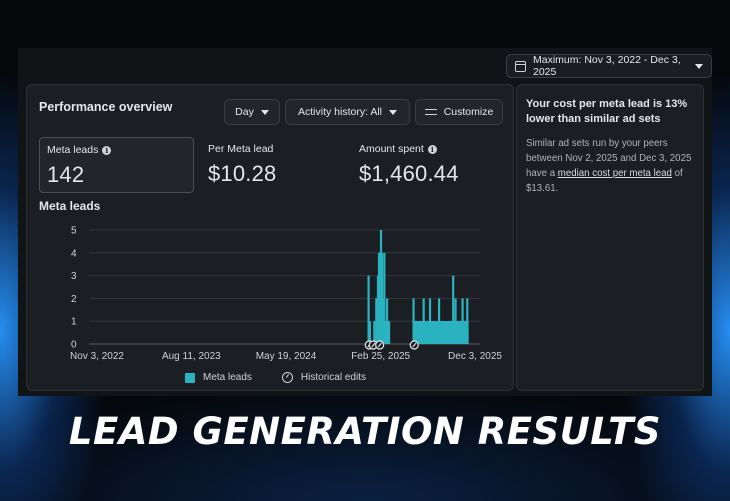 The width and height of the screenshot is (730, 501). What do you see at coordinates (74, 231) in the screenshot?
I see `y-tick-label: 5` at bounding box center [74, 231].